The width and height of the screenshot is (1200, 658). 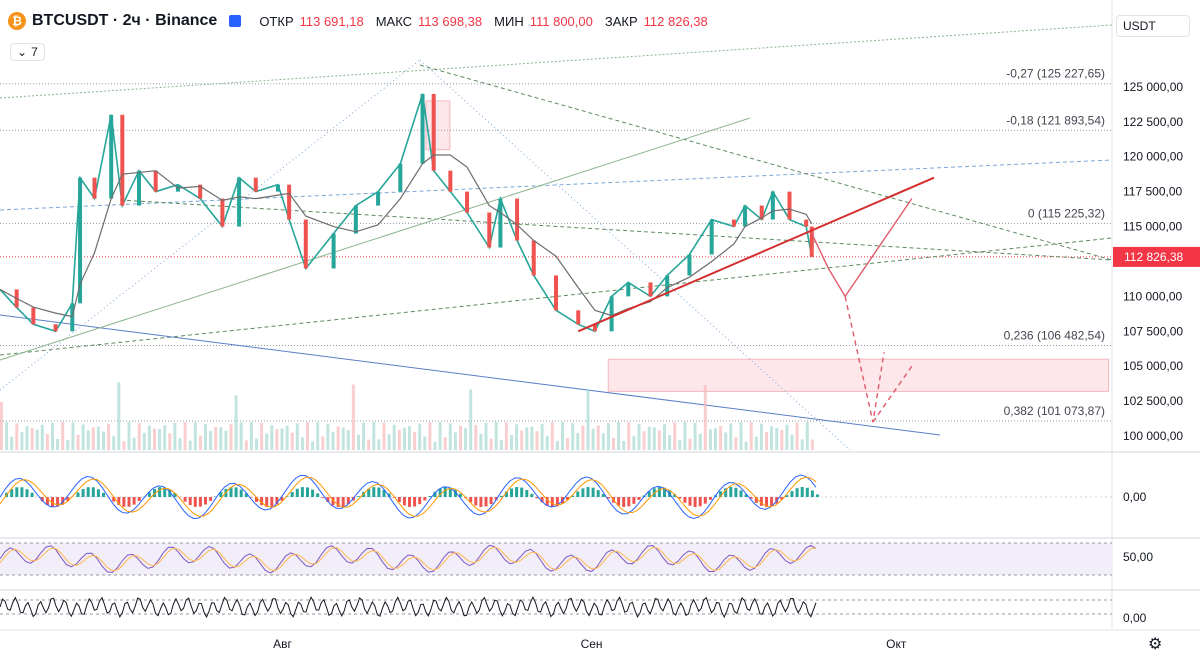 I want to click on symbol-title: BTCUSDT · 2ч · Binance, so click(x=125, y=20).